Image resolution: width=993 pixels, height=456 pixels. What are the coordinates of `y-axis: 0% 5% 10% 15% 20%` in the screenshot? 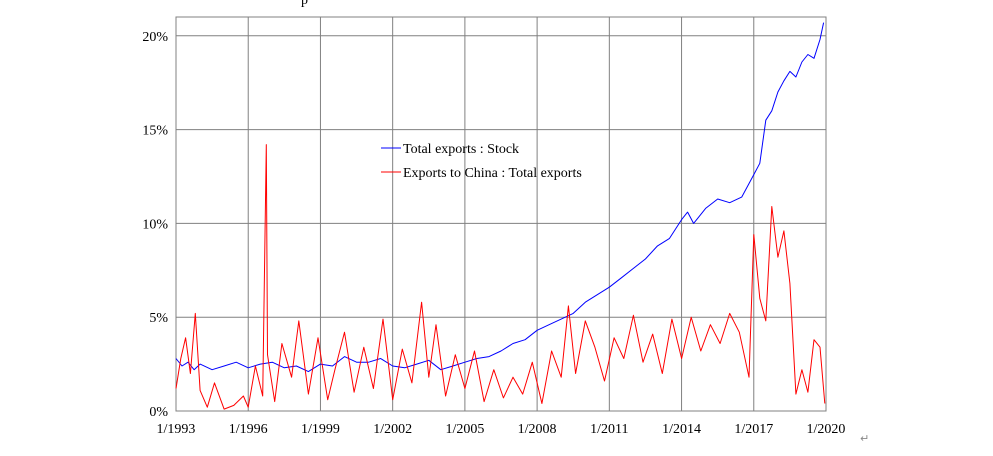 It's located at (155, 225).